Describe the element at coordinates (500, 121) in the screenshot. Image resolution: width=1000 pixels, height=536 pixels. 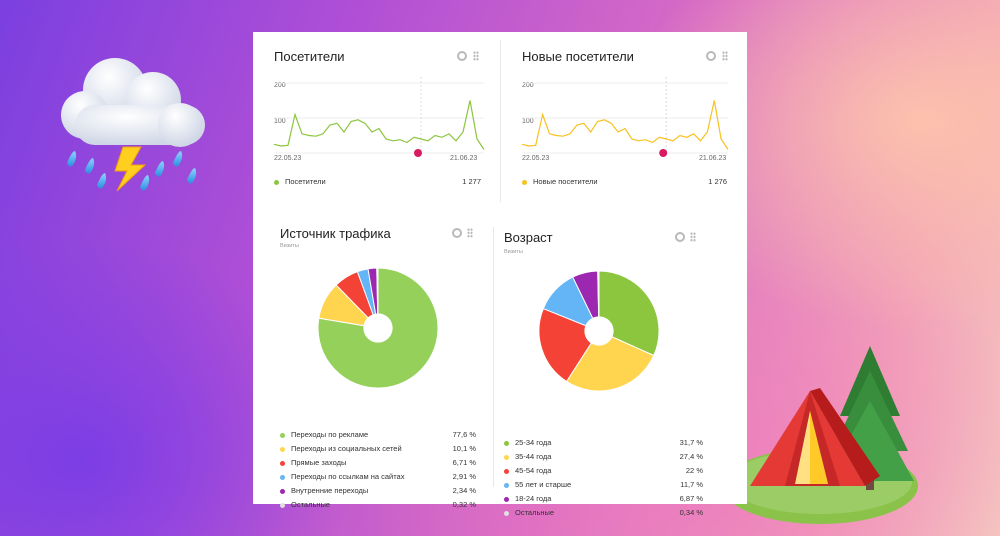
I see `vertical-divider` at that location.